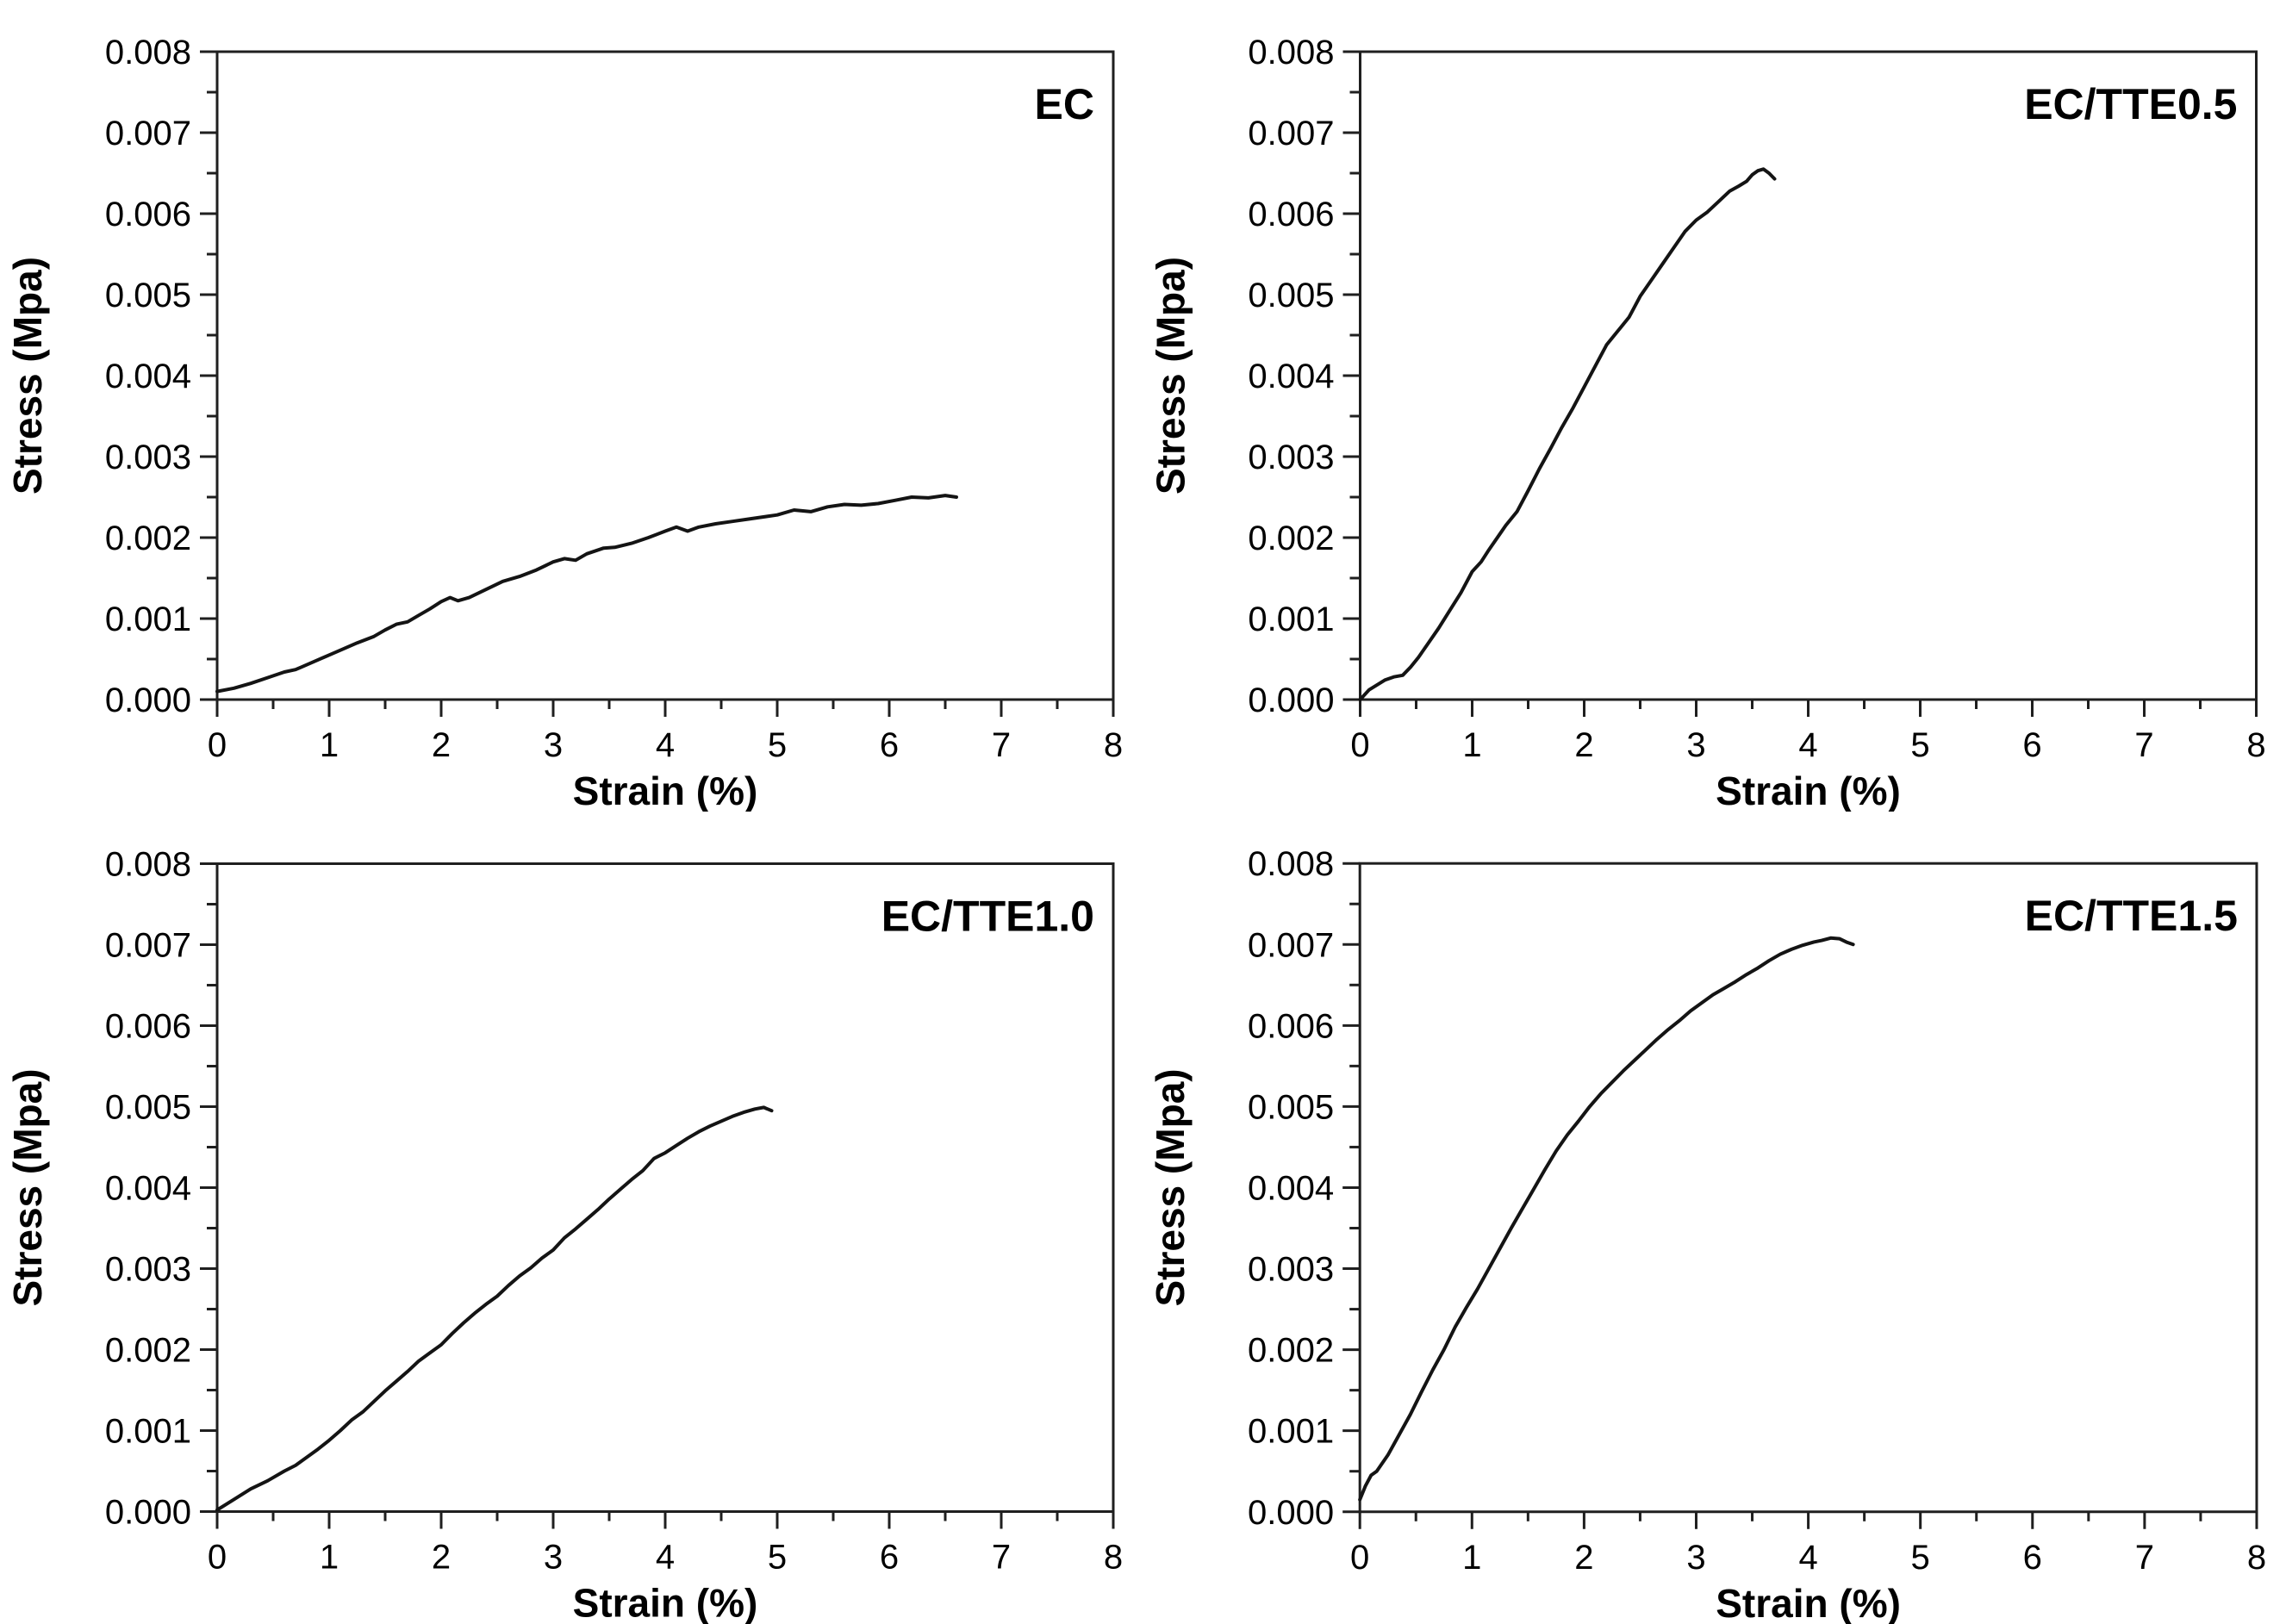 This screenshot has width=2286, height=1624. Describe the element at coordinates (987, 917) in the screenshot. I see `panel-label: EC/TTE1.0` at that location.